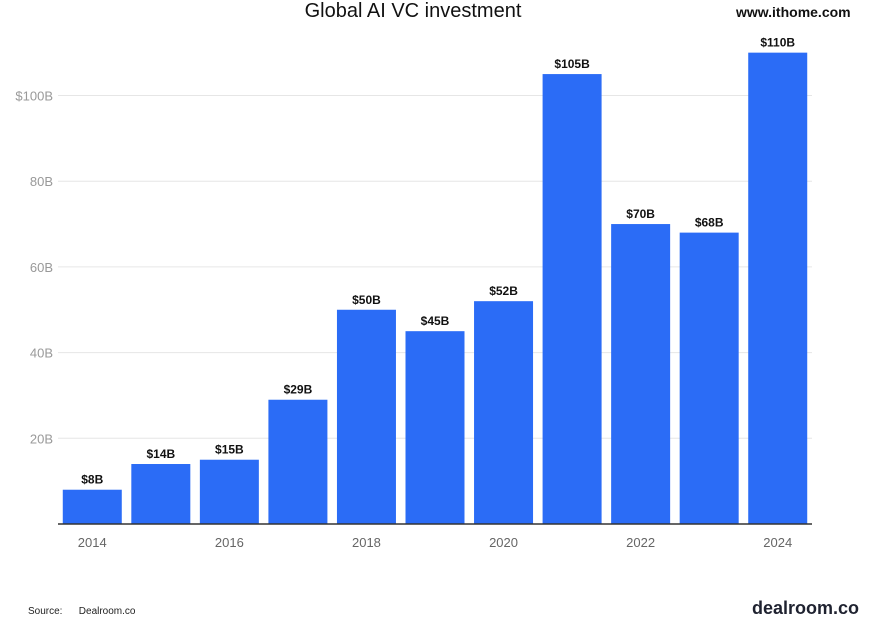 Image resolution: width=874 pixels, height=644 pixels. What do you see at coordinates (298, 390) in the screenshot?
I see `data-label: $29B` at bounding box center [298, 390].